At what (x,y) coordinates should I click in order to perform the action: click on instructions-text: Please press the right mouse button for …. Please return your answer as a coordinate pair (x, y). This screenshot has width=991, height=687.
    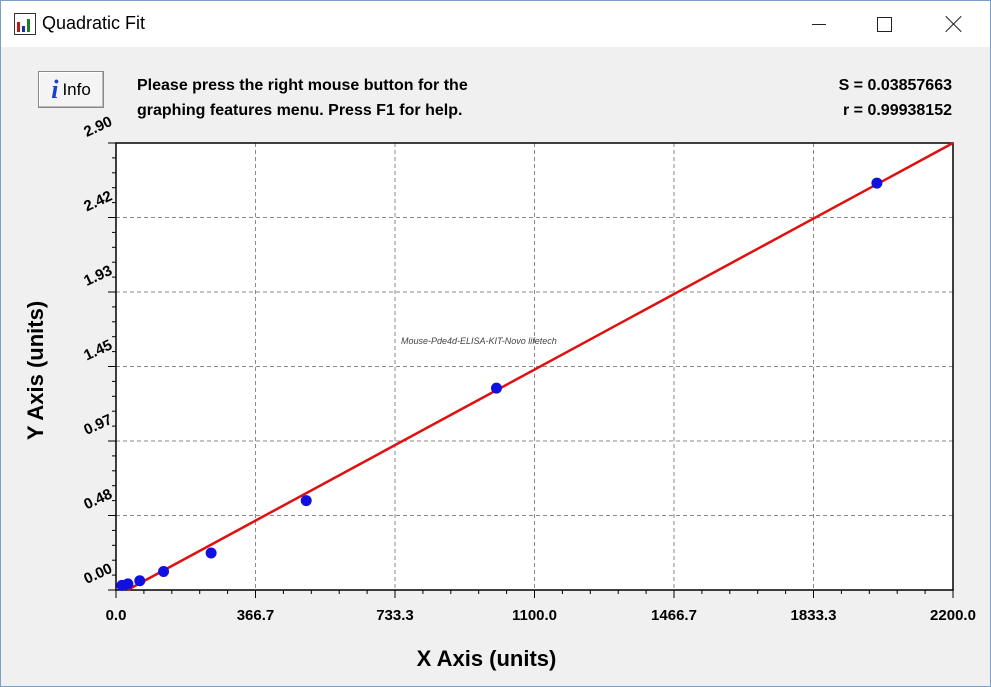
    Looking at the image, I should click on (302, 98).